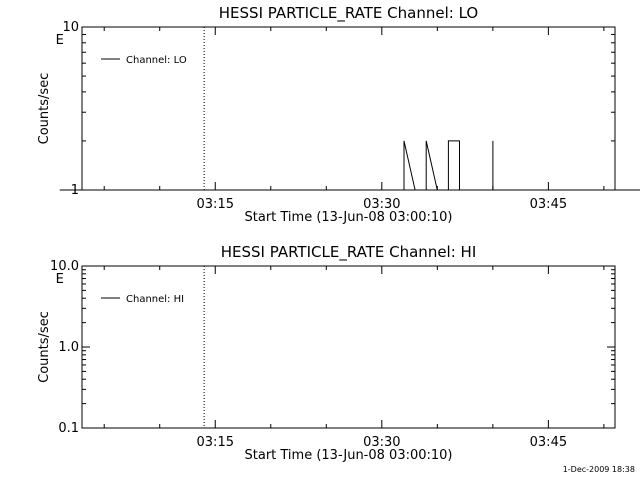 The image size is (640, 480). I want to click on chart-title: HESSI PARTICLE_RATE Channel: HI, so click(349, 252).